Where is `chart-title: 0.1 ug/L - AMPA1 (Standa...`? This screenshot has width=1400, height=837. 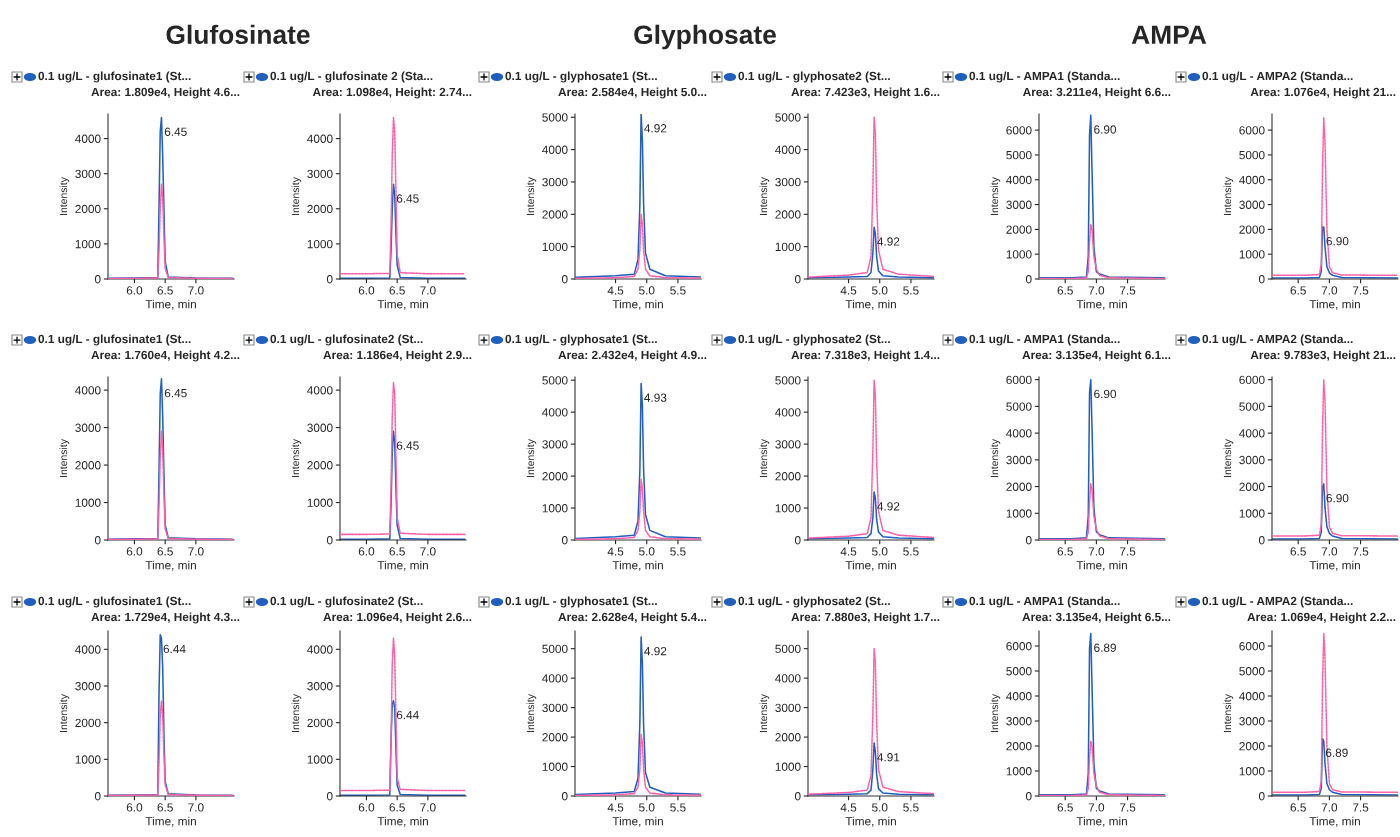 chart-title: 0.1 ug/L - AMPA1 (Standa... is located at coordinates (1044, 340).